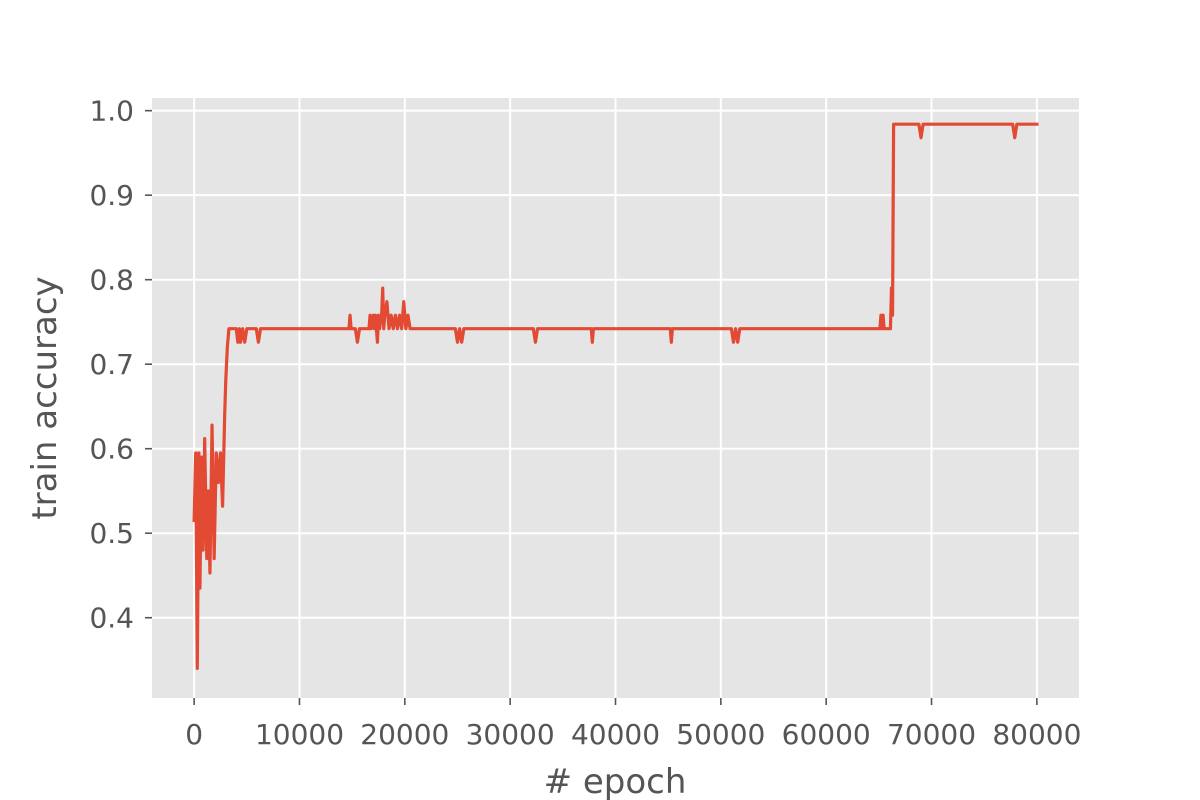 The image size is (1200, 800). I want to click on x-tick-label: 0, so click(194, 734).